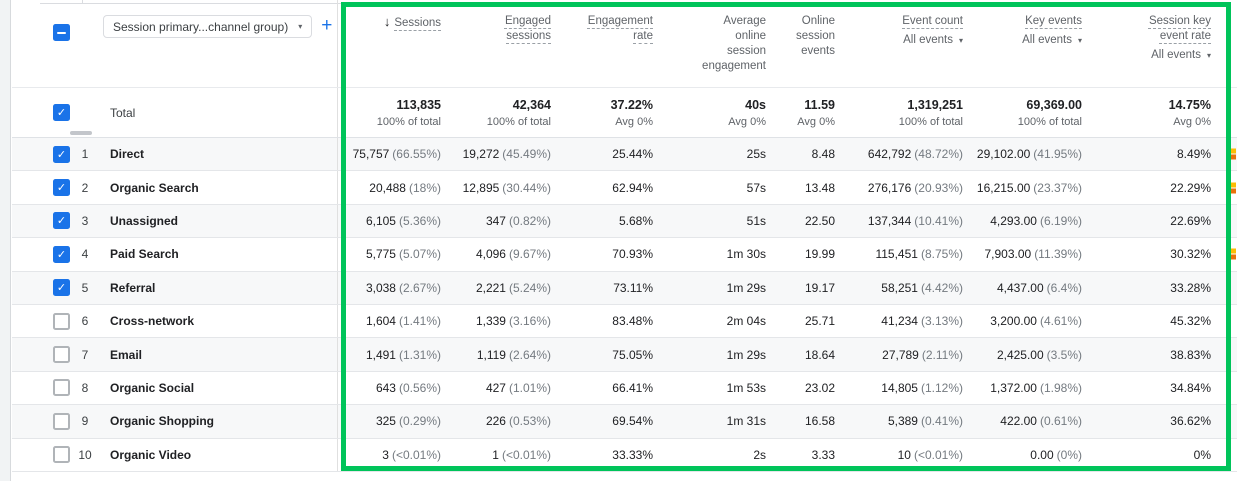 The width and height of the screenshot is (1237, 481). I want to click on engaged-sessions-percent: (5.24%), so click(529, 287).